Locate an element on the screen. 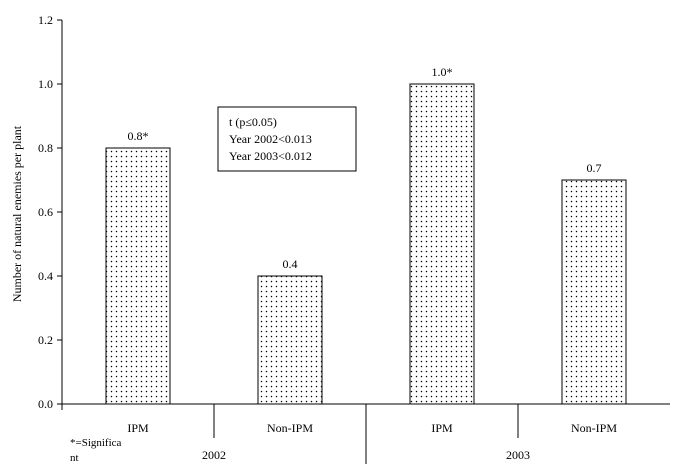 This screenshot has height=464, width=680. y-axis-label: Number of natural enemies per plant is located at coordinates (17, 213).